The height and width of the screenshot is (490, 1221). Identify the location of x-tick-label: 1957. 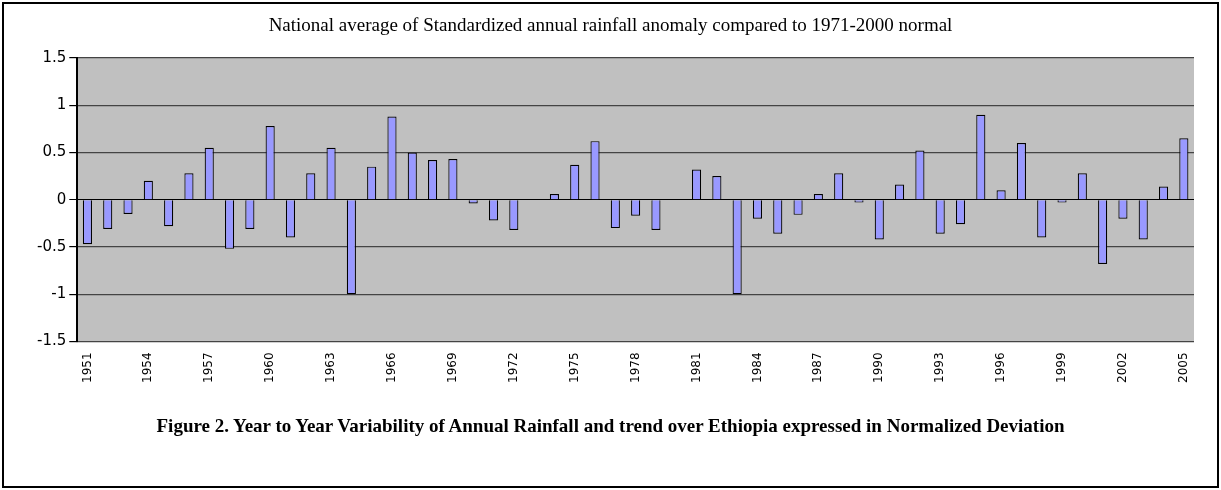
(208, 368).